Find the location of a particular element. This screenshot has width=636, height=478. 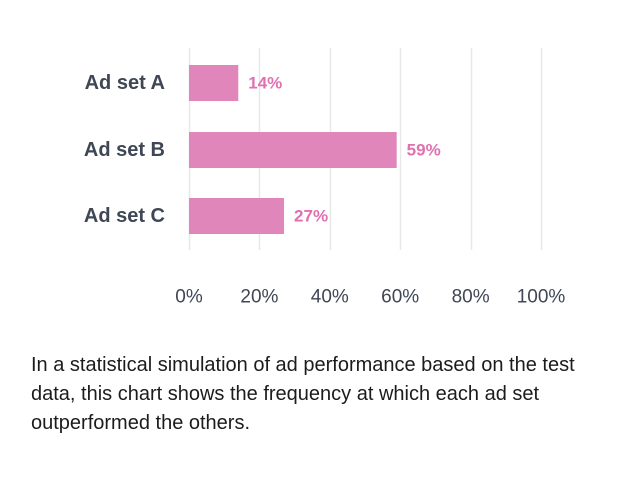

x-tick-label-4: 80% is located at coordinates (471, 297).